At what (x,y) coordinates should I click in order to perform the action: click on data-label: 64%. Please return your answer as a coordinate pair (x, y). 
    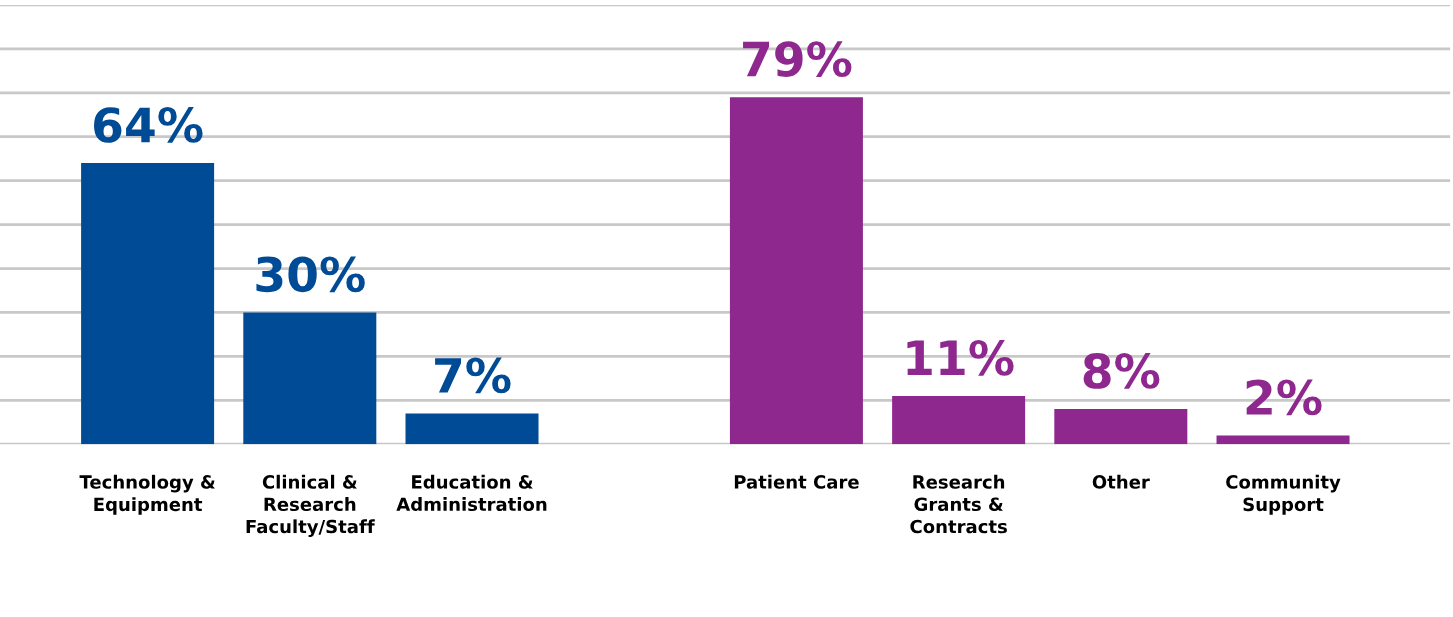
    Looking at the image, I should click on (148, 125).